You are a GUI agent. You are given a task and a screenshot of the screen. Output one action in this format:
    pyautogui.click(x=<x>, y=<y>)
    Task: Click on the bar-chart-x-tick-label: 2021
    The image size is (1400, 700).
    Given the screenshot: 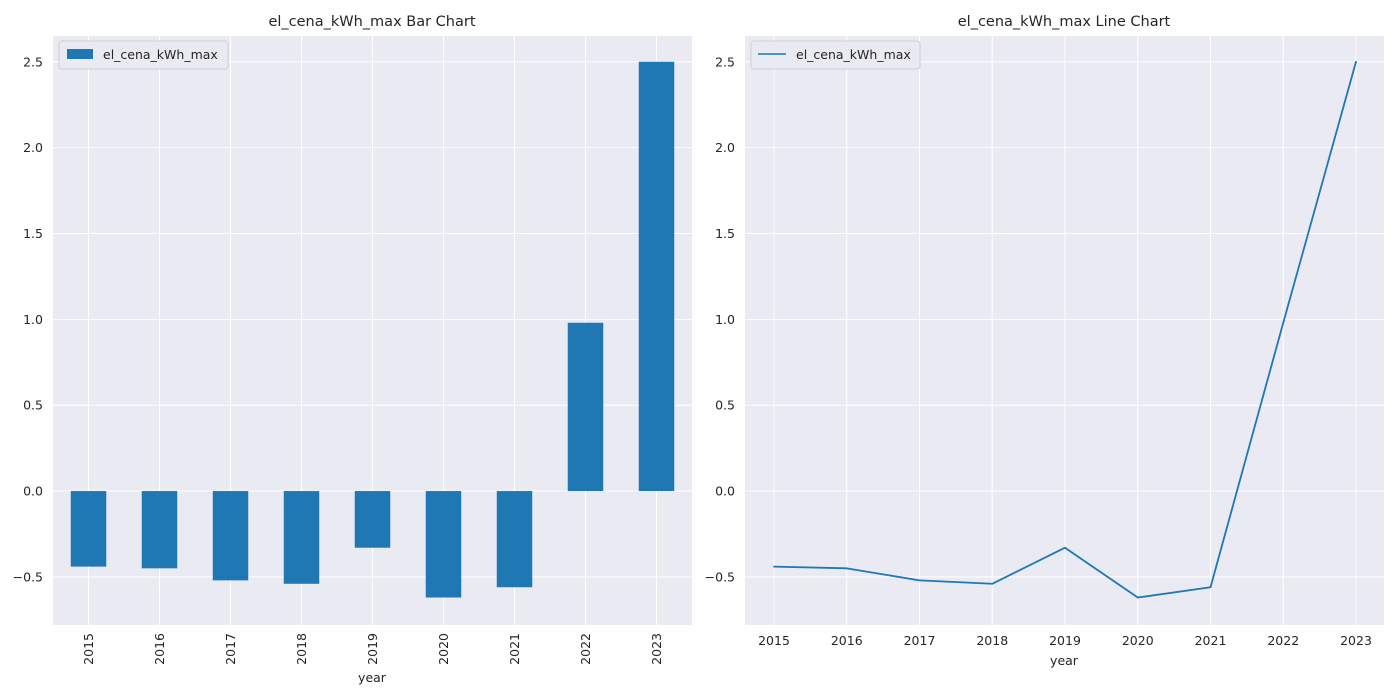 What is the action you would take?
    pyautogui.click(x=514, y=649)
    